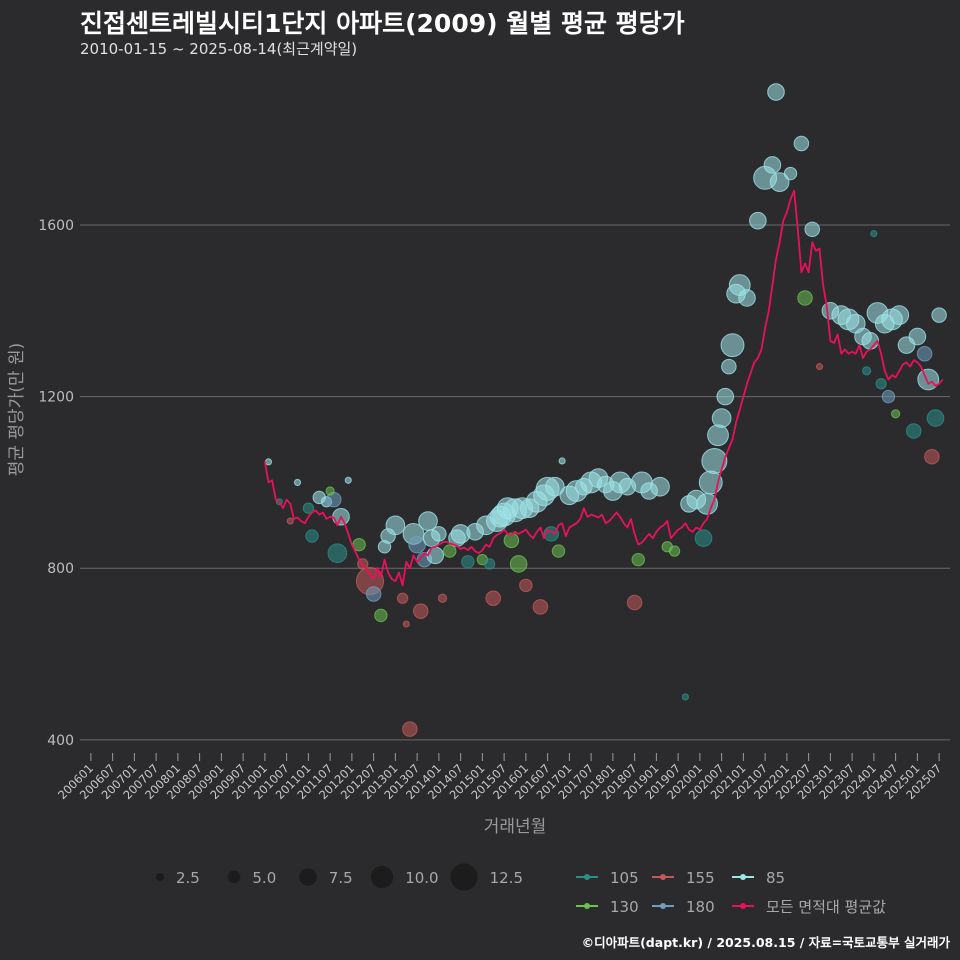  I want to click on size-legend-label: 7.5, so click(341, 878).